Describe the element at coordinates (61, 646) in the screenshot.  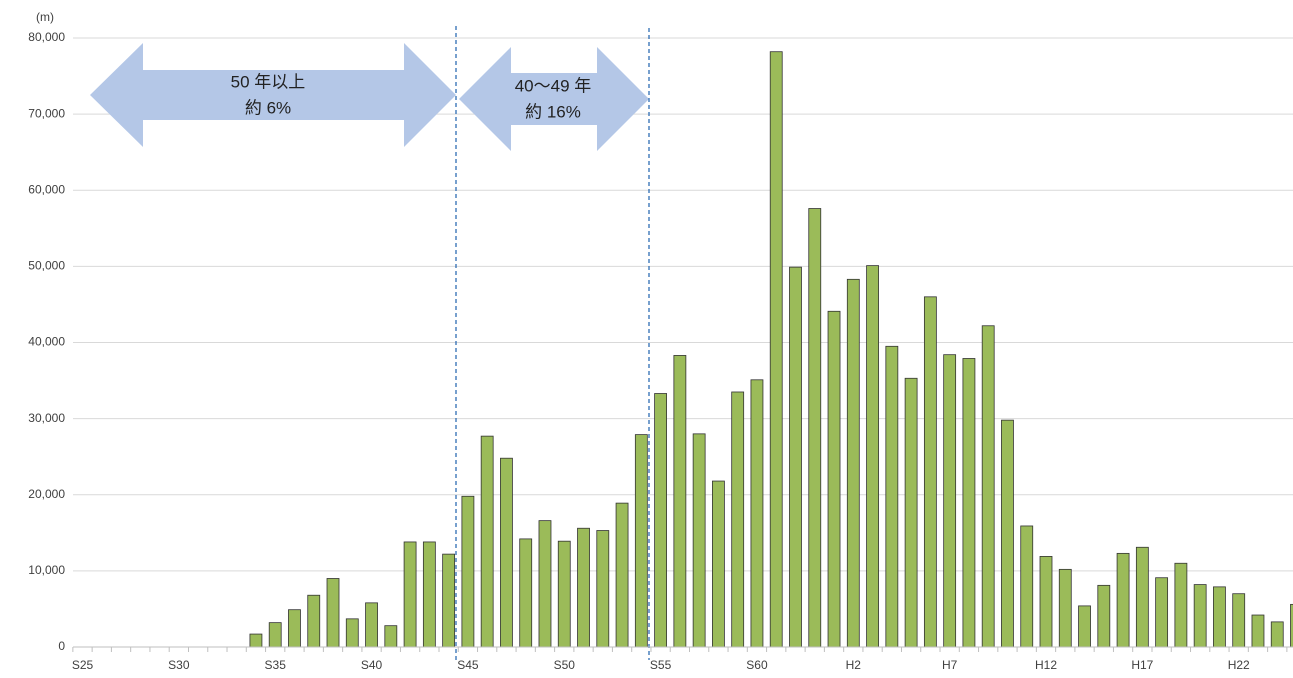
I see `y-tick-label: 0` at that location.